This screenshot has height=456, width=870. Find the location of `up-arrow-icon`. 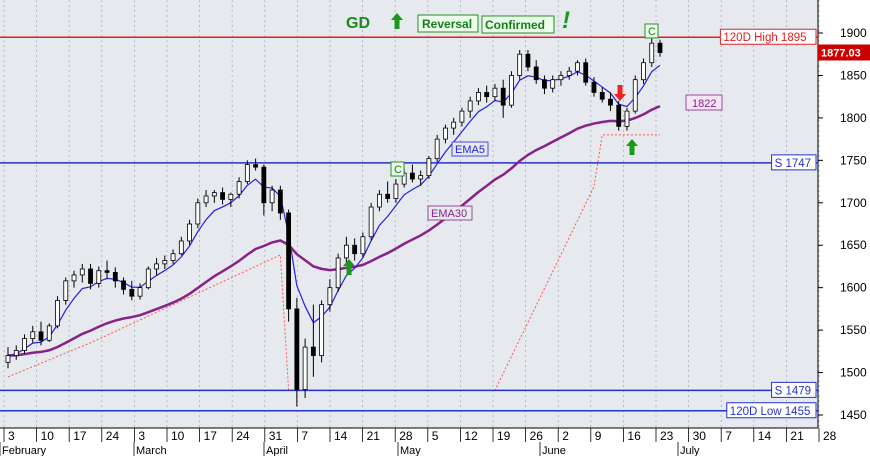

up-arrow-icon is located at coordinates (397, 21).